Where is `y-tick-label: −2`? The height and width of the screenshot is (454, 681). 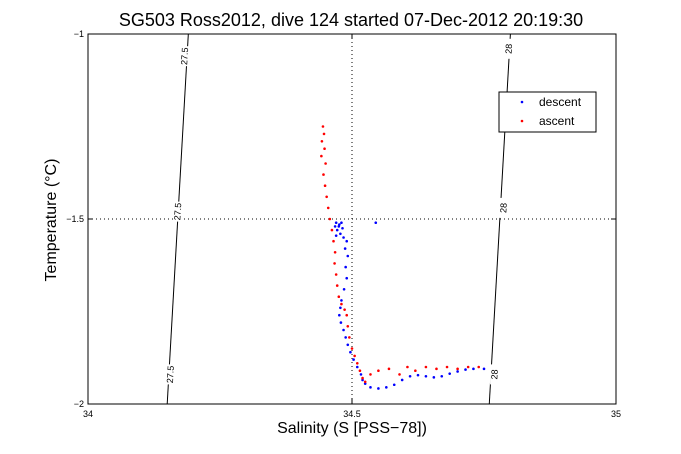
y-tick-label: −2 is located at coordinates (79, 404).